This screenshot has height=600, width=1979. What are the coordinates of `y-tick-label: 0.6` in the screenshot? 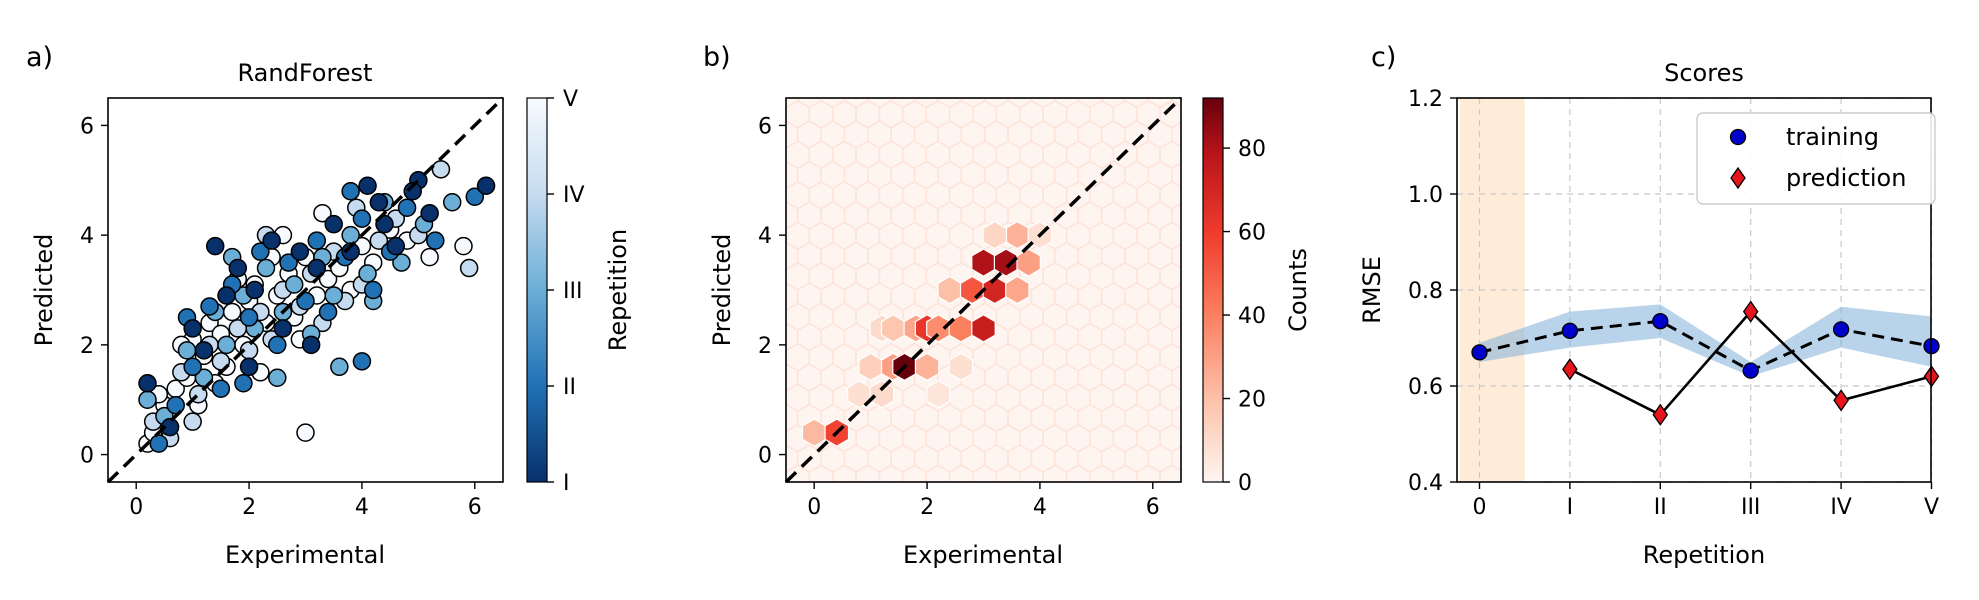 It's located at (1425, 387).